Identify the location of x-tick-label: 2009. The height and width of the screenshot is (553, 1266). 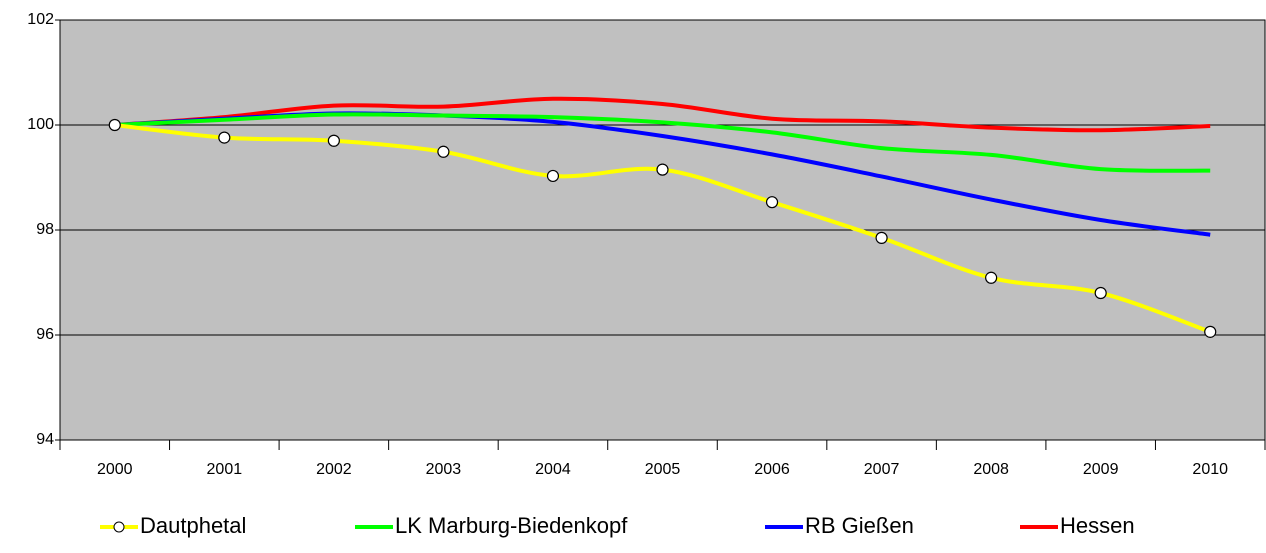
(1101, 469).